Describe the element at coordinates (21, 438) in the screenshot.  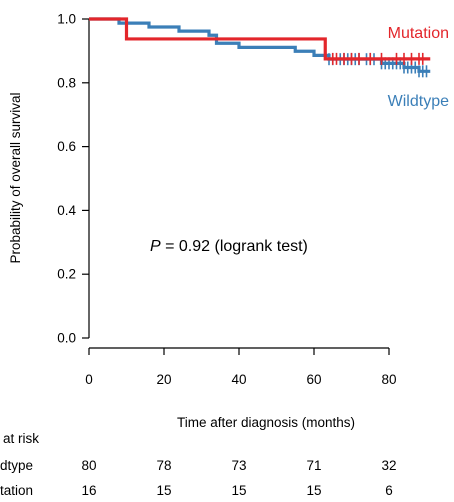
I see `risk-table-title: at risk` at that location.